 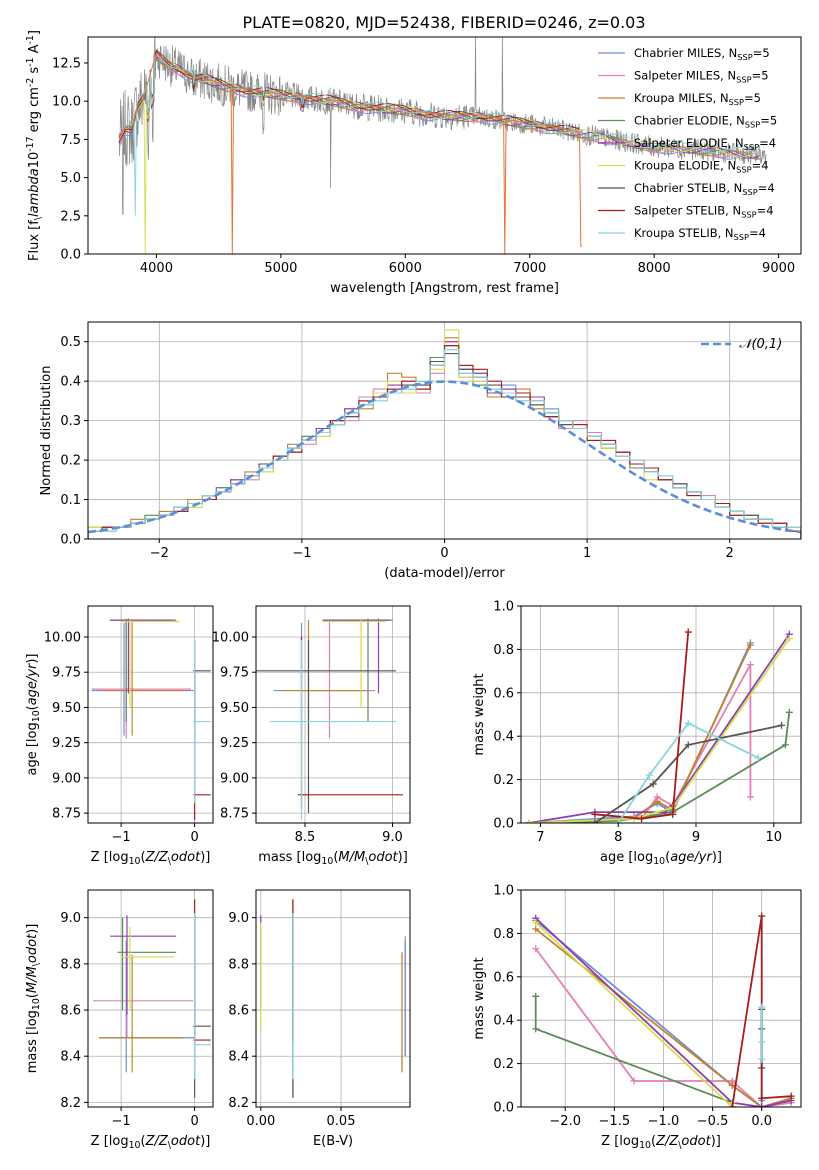 I want to click on weight_vs_Z-xlabel: Z [log10​(Z/Z\​odot)], so click(x=661, y=1142).